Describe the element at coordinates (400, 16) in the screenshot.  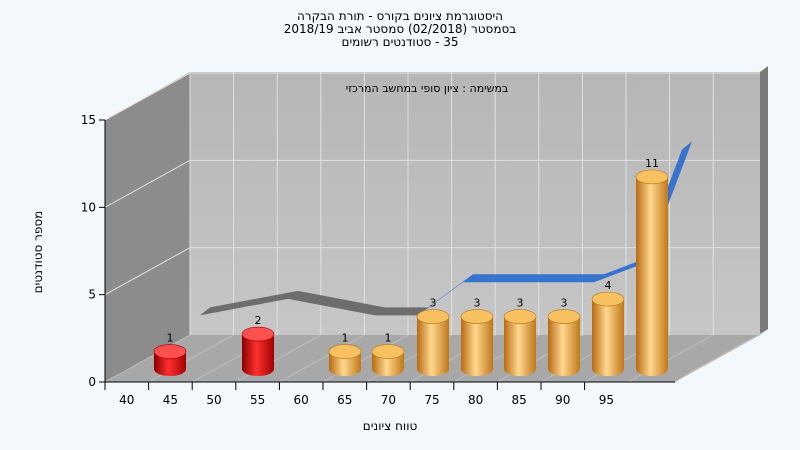
I see `chart-title-line-1: היסטוגרמת ציונים בקורס - תורת הבקרה` at that location.